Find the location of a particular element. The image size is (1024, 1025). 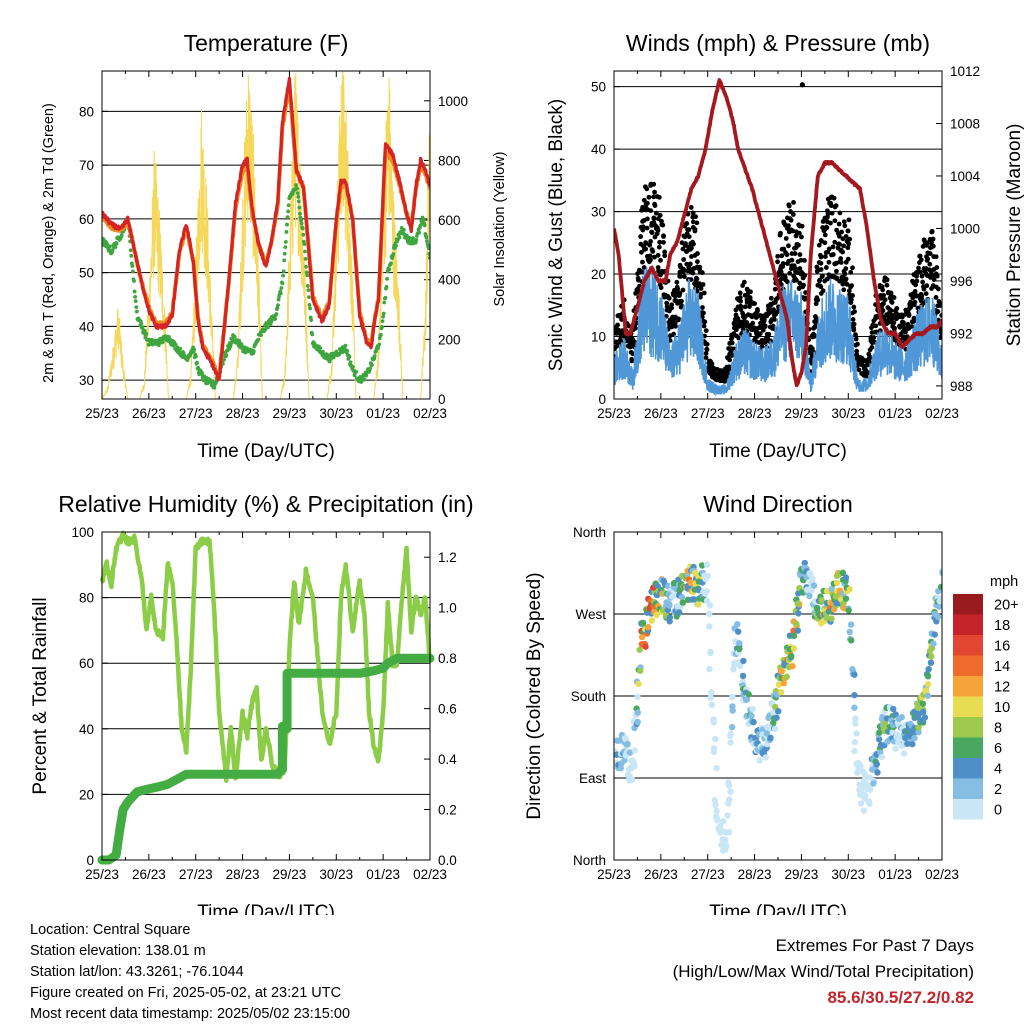

winds-xtick-label: 30/23 is located at coordinates (848, 413).